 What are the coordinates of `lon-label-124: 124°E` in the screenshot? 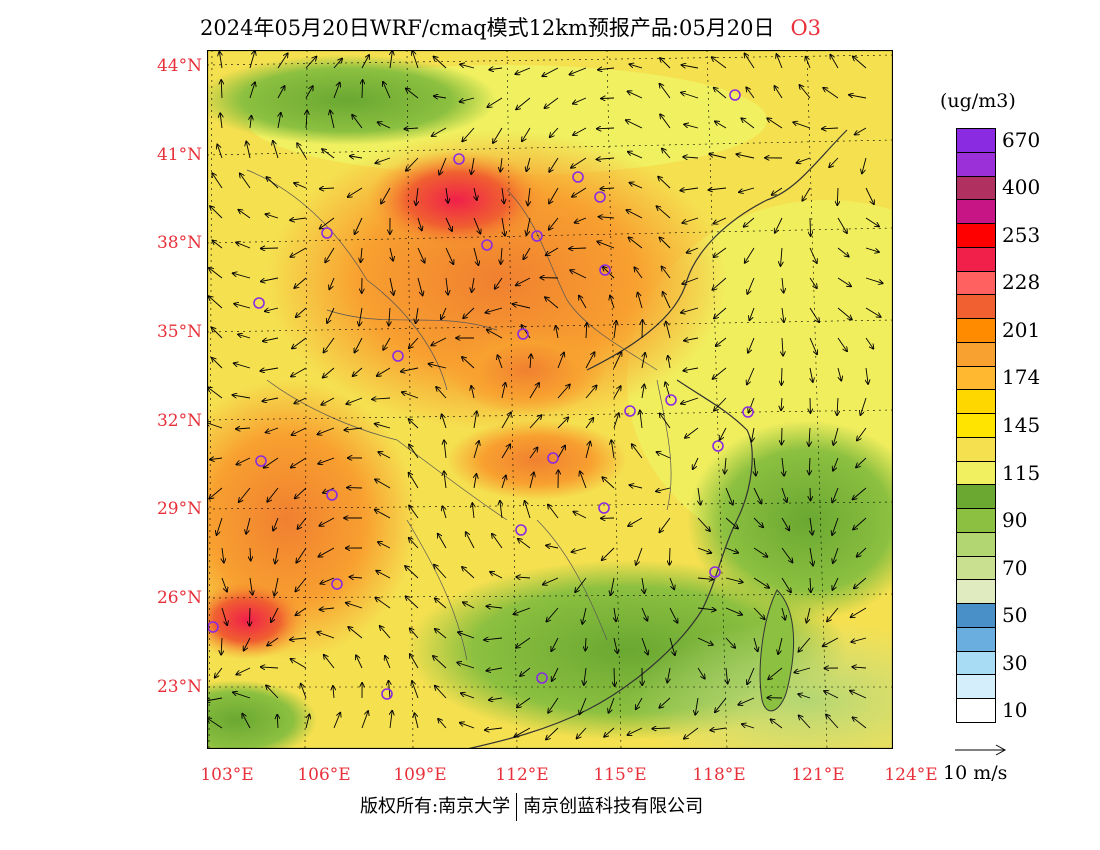 It's located at (911, 775).